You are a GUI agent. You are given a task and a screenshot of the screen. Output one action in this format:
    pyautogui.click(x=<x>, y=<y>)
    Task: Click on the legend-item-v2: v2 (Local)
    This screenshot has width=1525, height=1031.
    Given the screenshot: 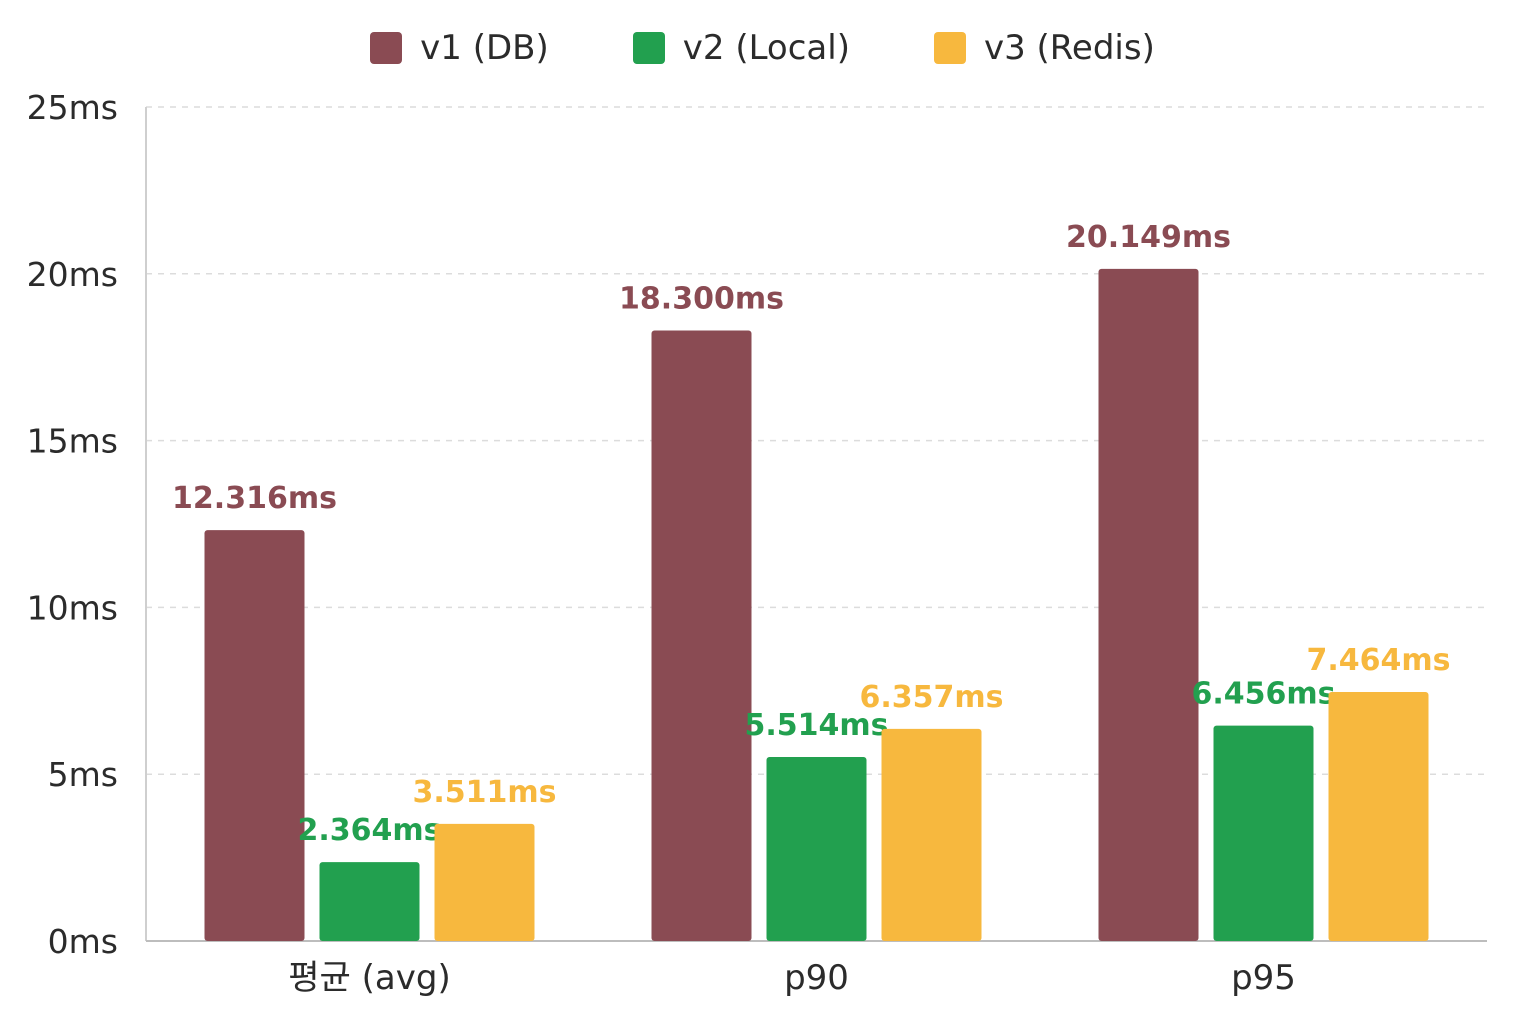 What is the action you would take?
    pyautogui.click(x=741, y=48)
    